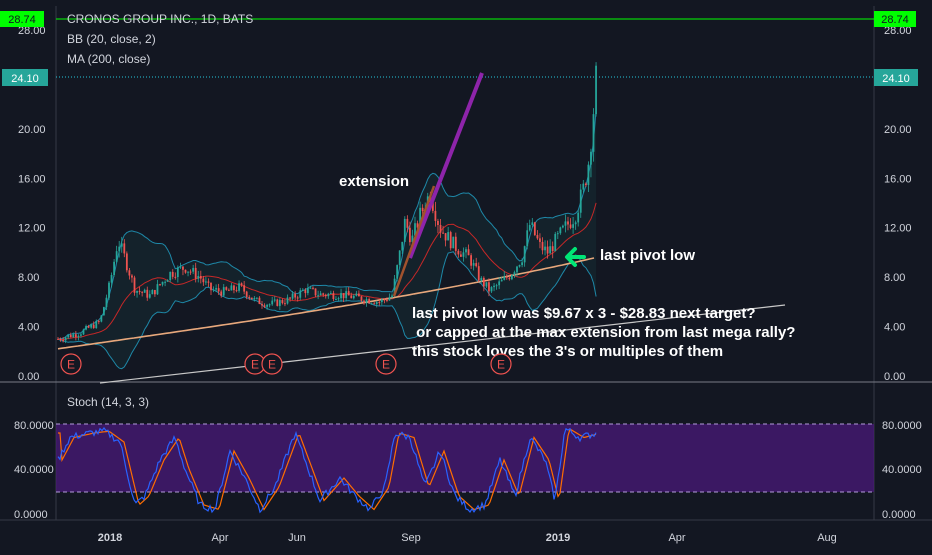  What do you see at coordinates (28, 278) in the screenshot?
I see `price-tick-left: 8.00` at bounding box center [28, 278].